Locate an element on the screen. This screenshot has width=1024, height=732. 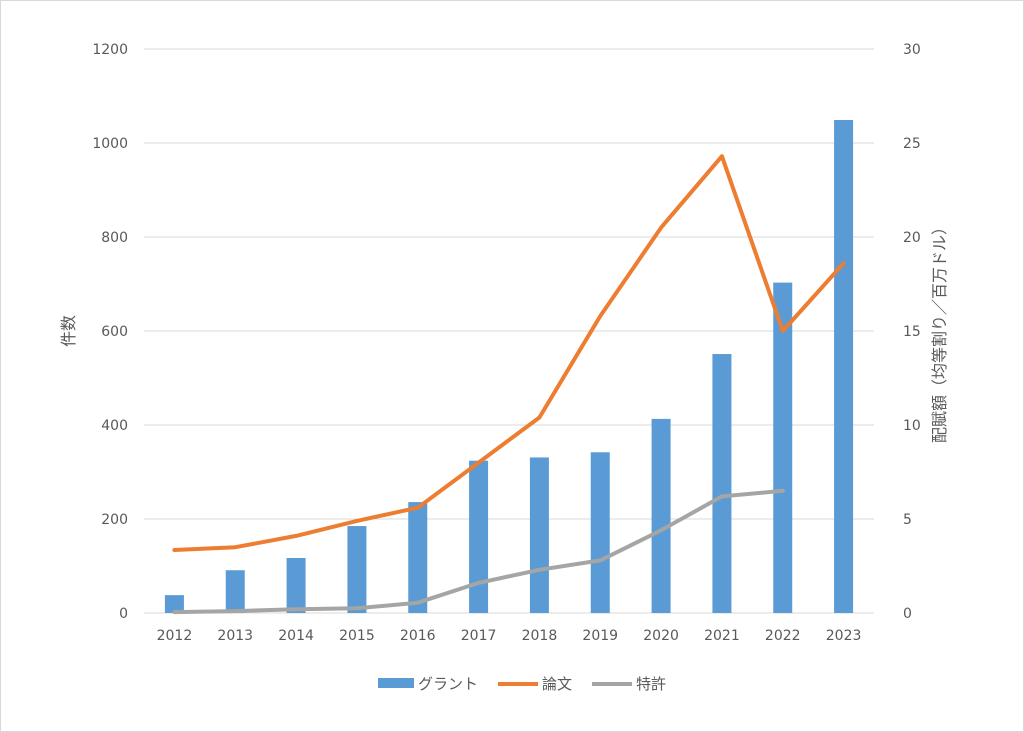
right-tick-label: 5 is located at coordinates (907, 520).